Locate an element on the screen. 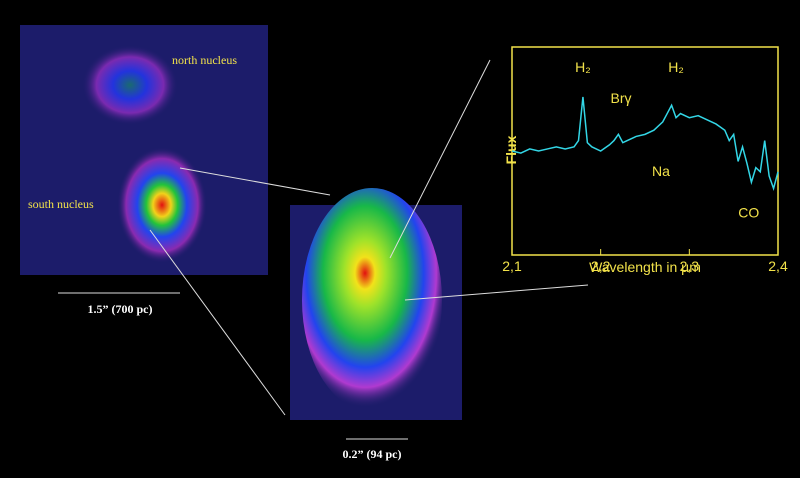 This screenshot has width=800, height=478. x-label: Wavelength in µm is located at coordinates (645, 267).